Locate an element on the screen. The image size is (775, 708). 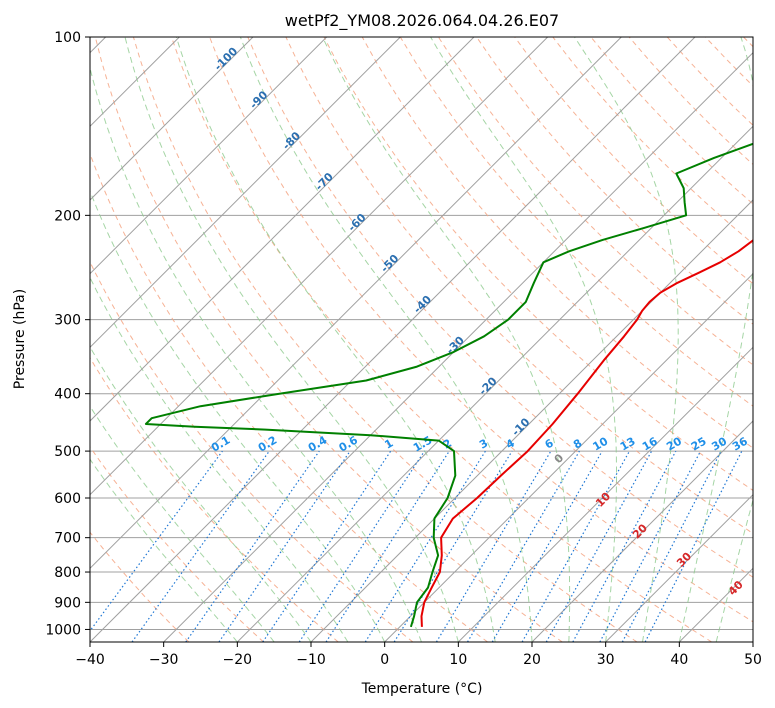
y-tick-label: 900 is located at coordinates (67, 603).